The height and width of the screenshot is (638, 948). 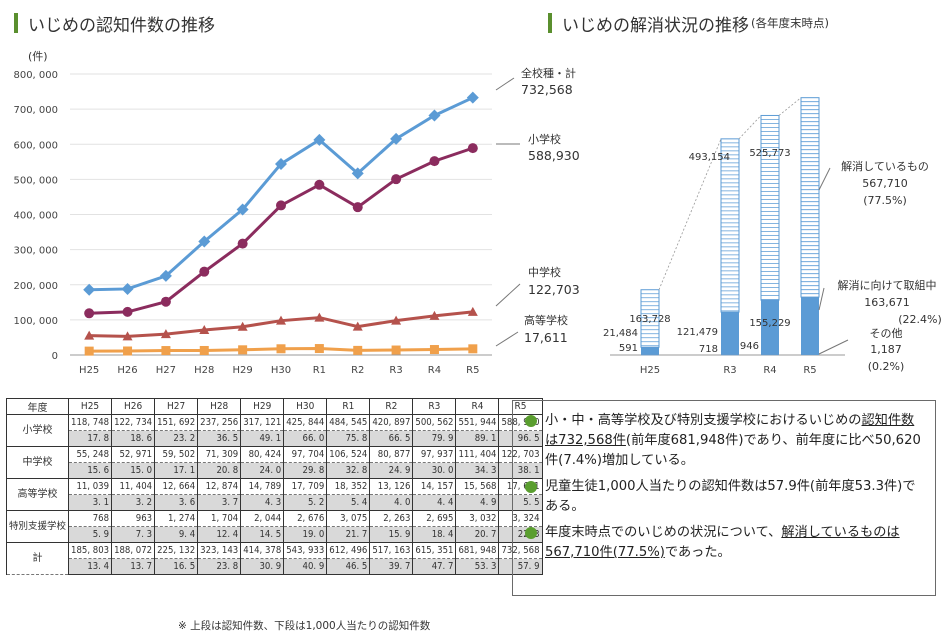 What do you see at coordinates (133, 470) in the screenshot?
I see `rate-cell: 15. 0` at bounding box center [133, 470].